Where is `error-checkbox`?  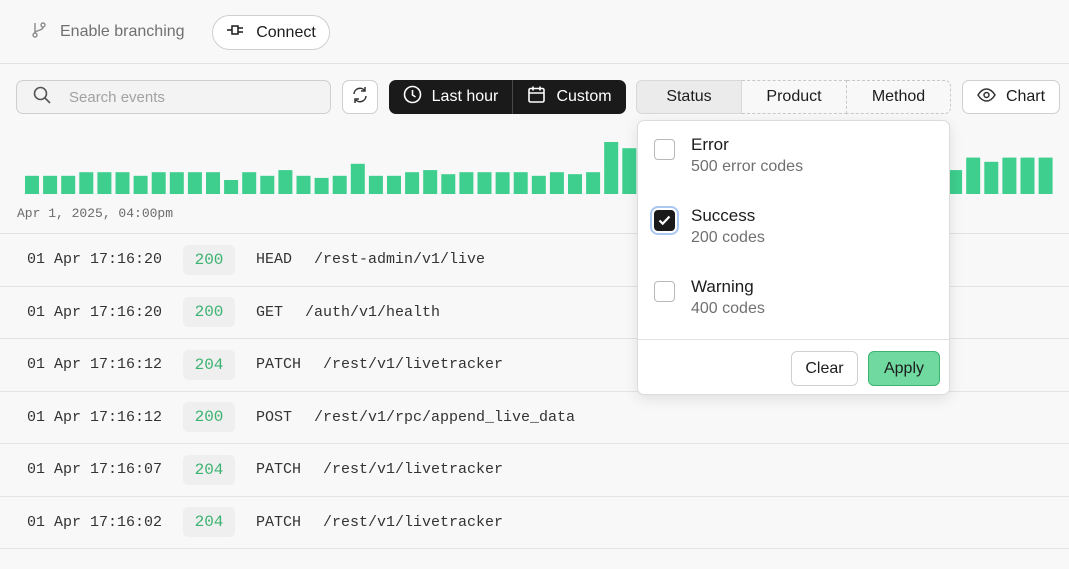
error-checkbox is located at coordinates (664, 149).